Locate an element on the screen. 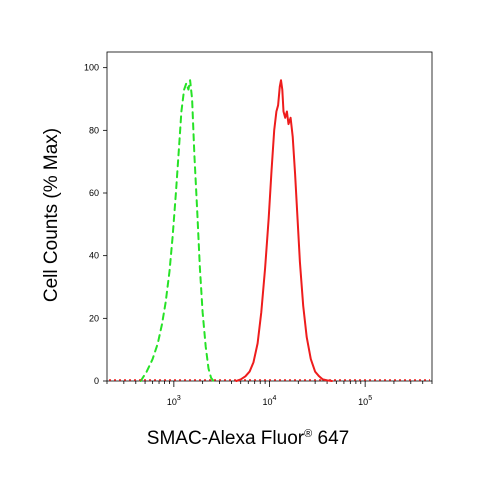  x-tick-label-exponent: 4 is located at coordinates (275, 398).